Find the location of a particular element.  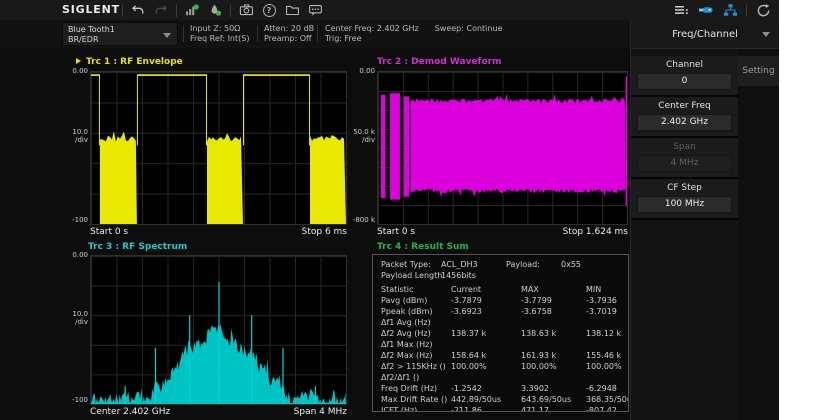

table-cell: -1.2542 is located at coordinates (466, 388).